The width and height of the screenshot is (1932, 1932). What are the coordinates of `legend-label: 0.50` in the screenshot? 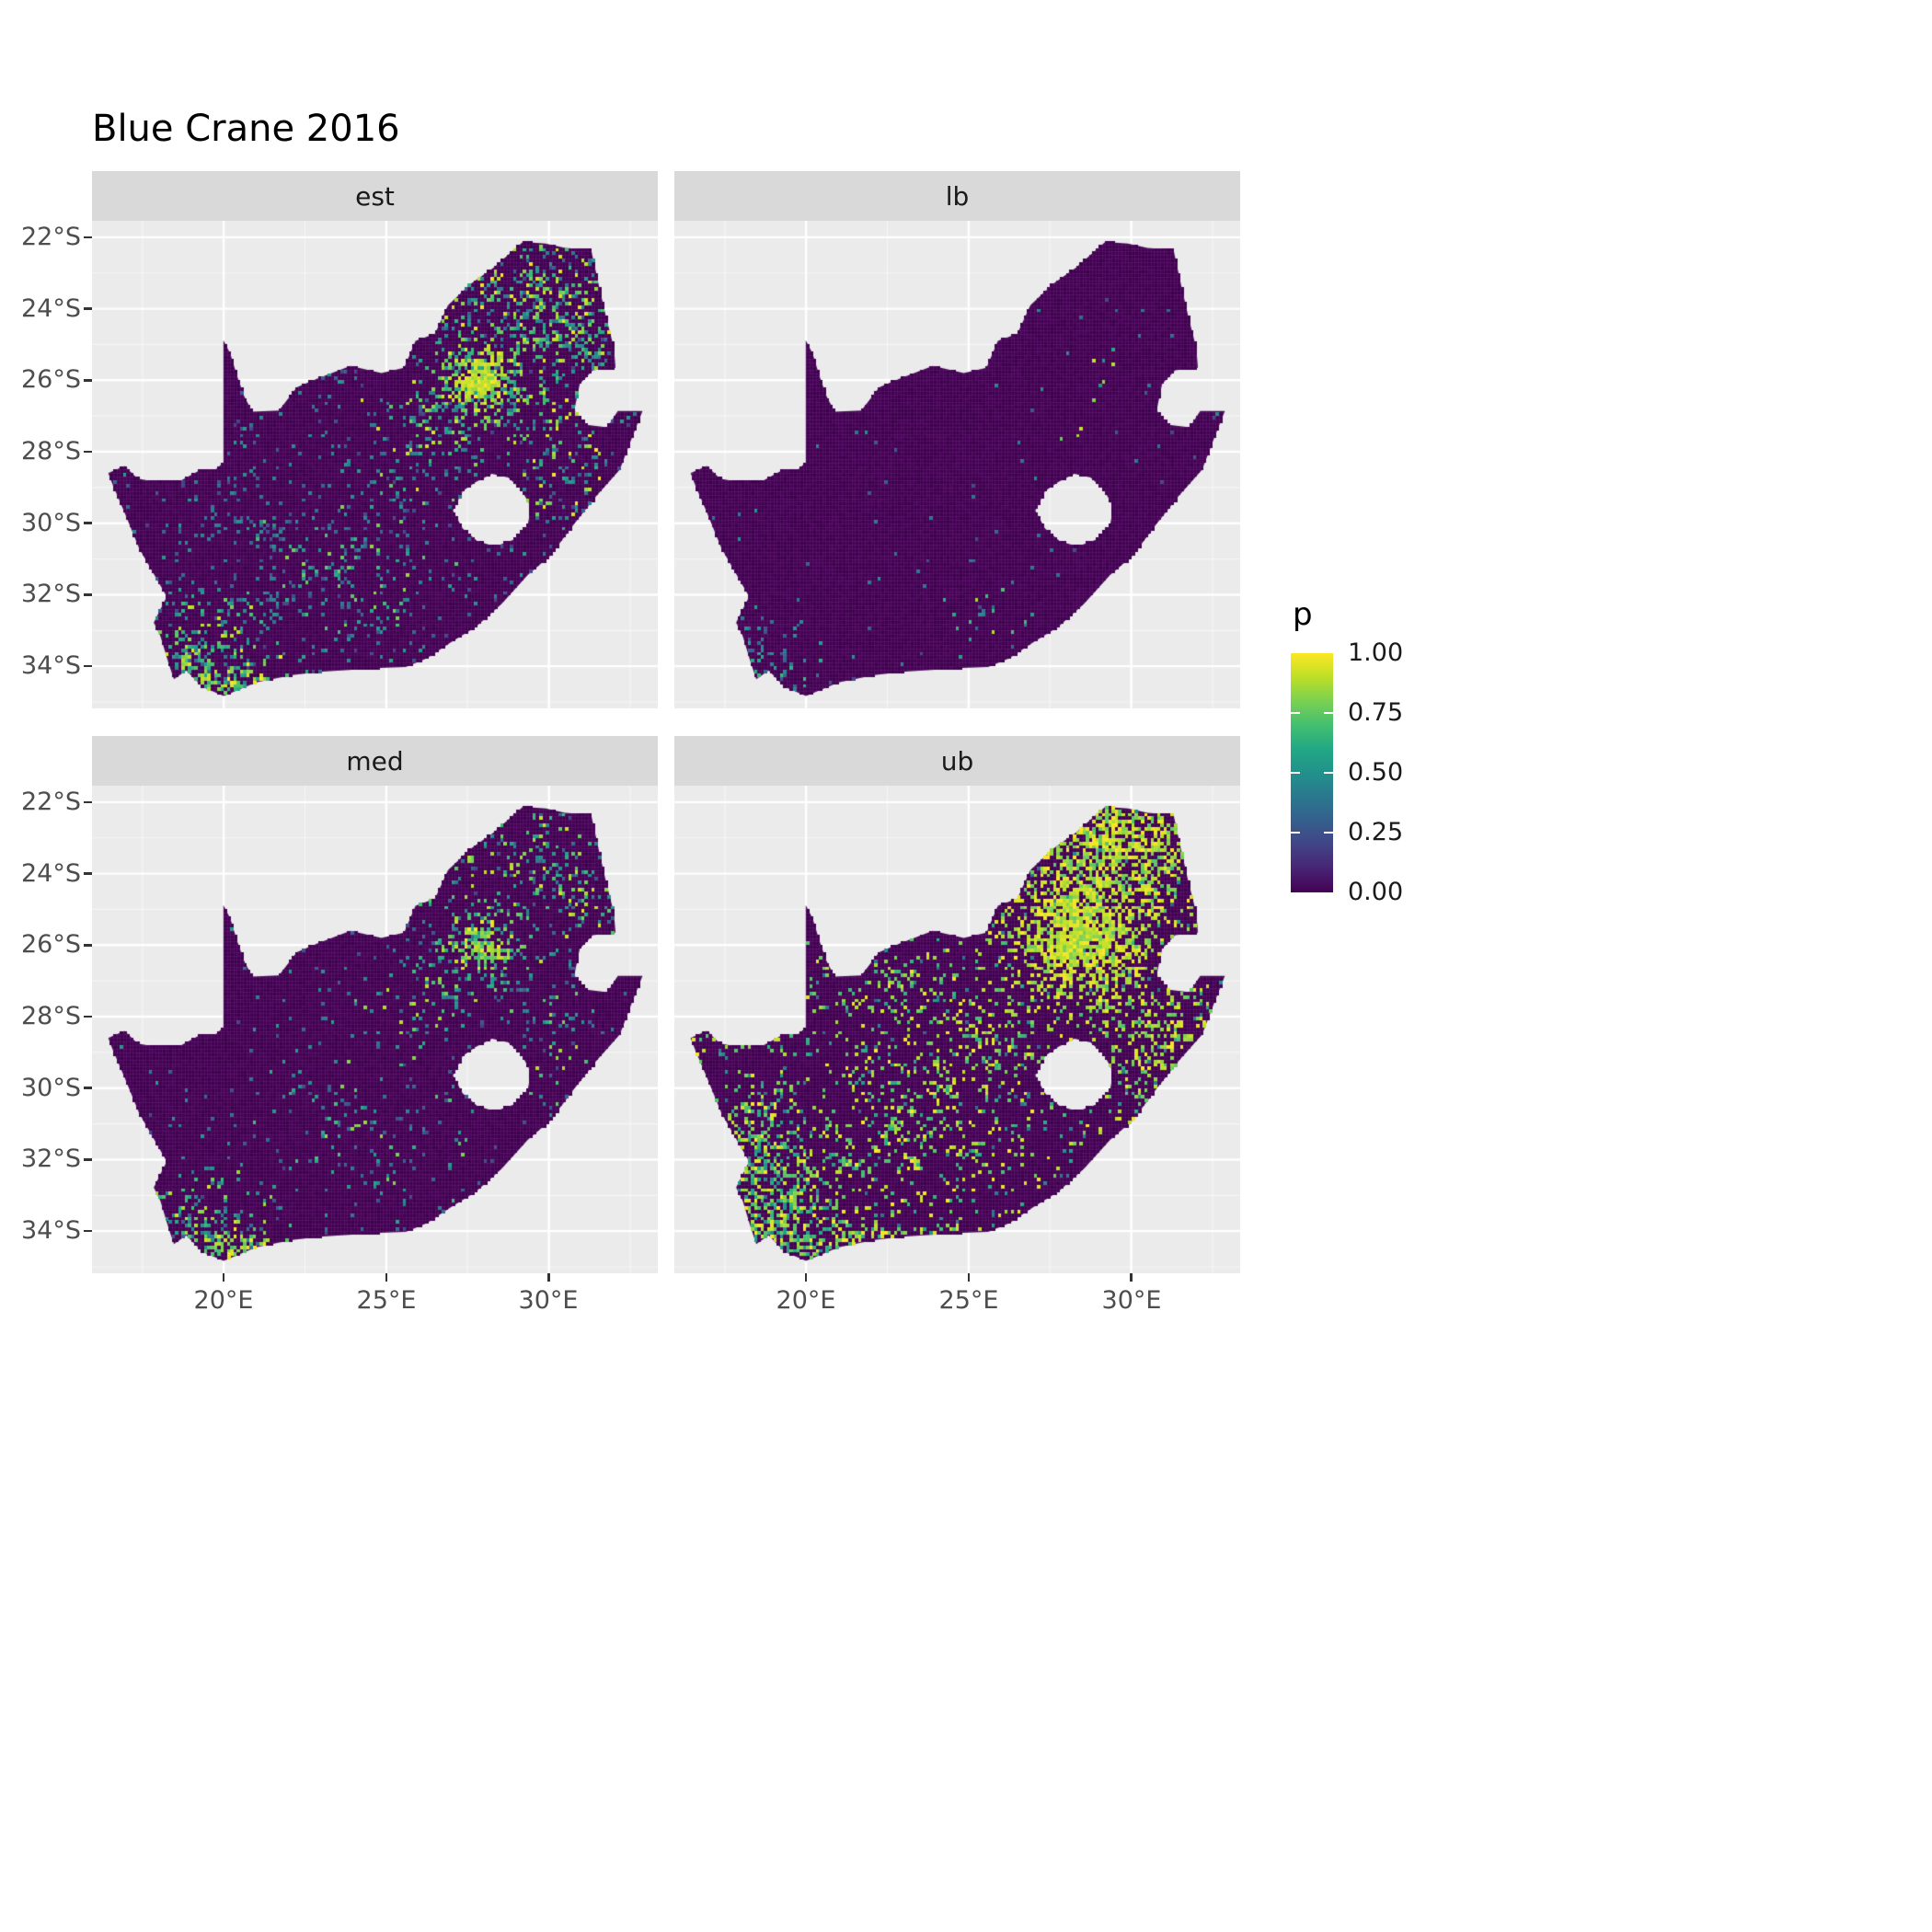 It's located at (1376, 772).